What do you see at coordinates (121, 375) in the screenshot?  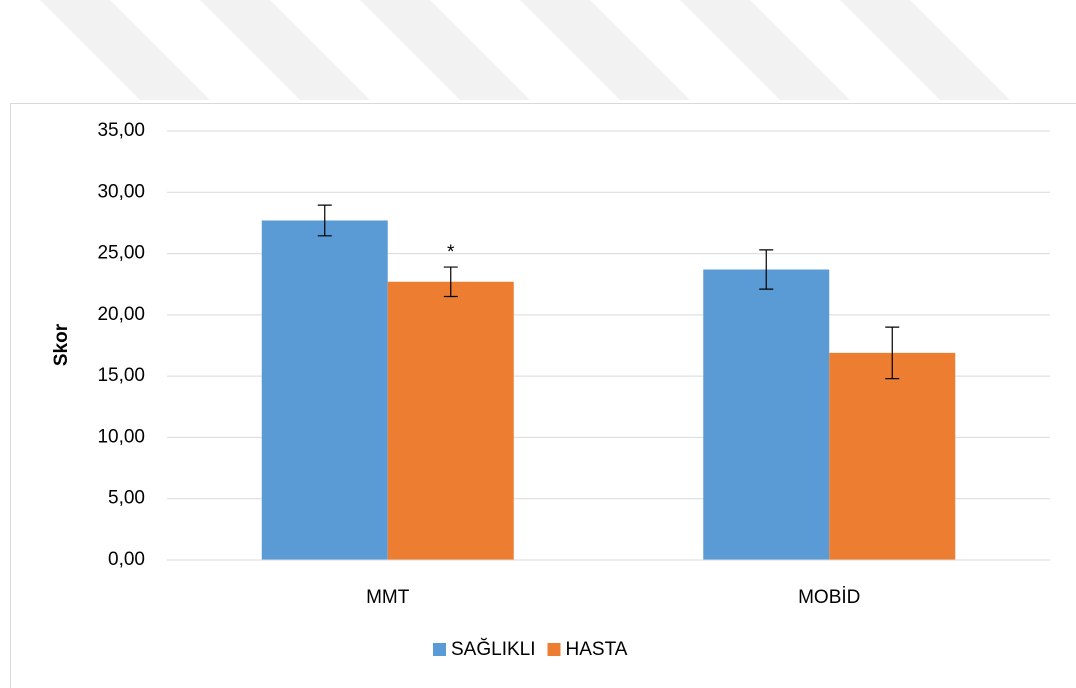 I see `y-tick-label: 15,00` at bounding box center [121, 375].